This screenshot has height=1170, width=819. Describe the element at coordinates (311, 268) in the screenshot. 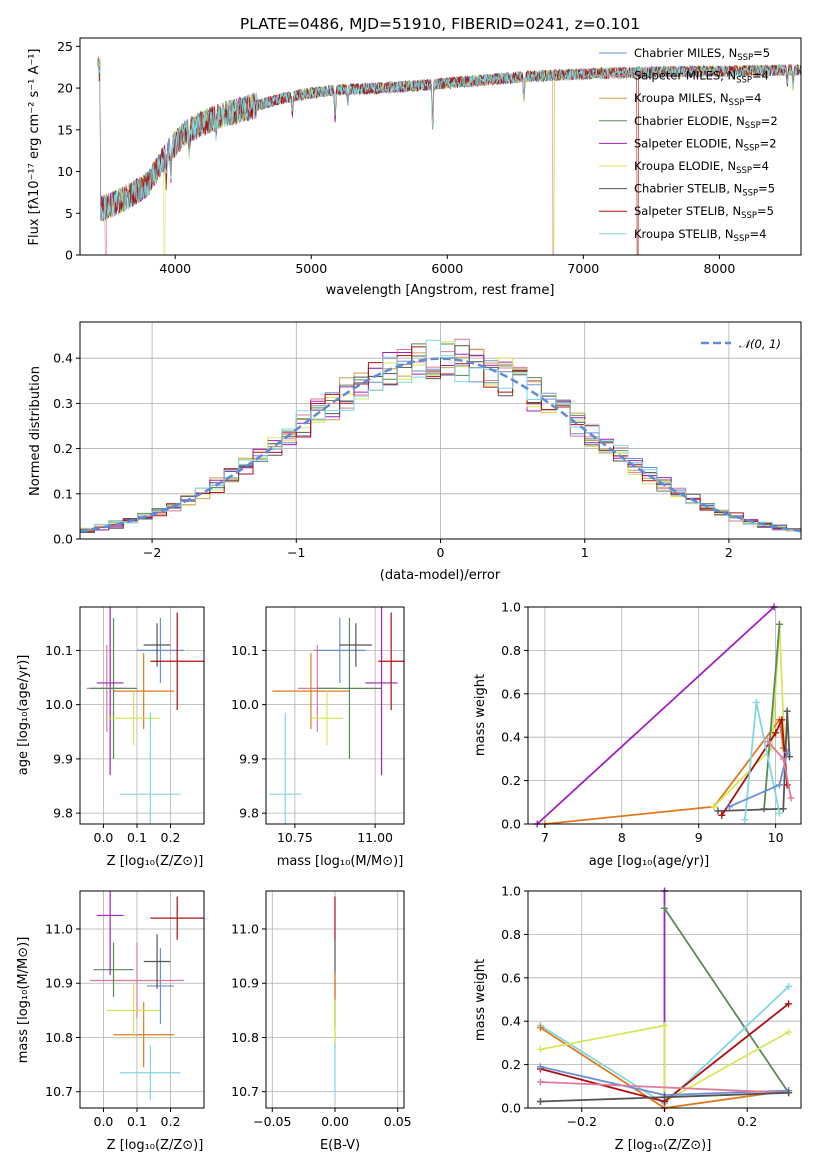

I see `x-tick-label: 5000` at that location.